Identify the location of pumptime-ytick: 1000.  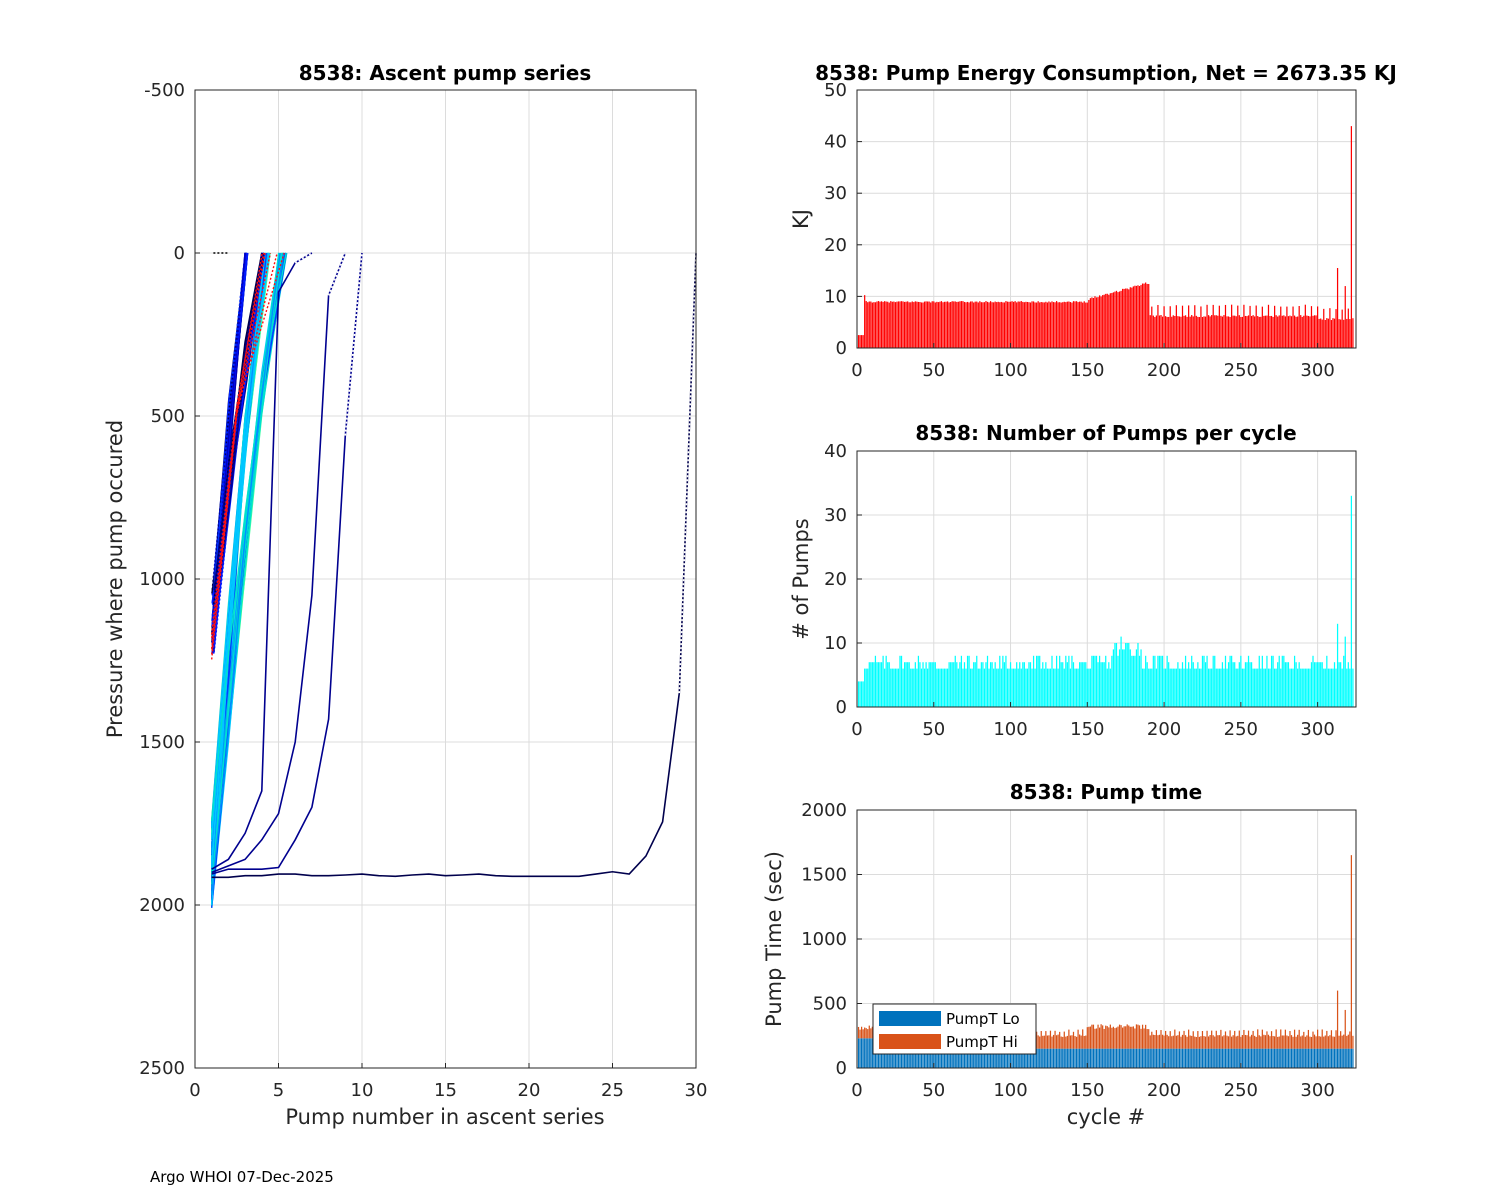
(824, 939).